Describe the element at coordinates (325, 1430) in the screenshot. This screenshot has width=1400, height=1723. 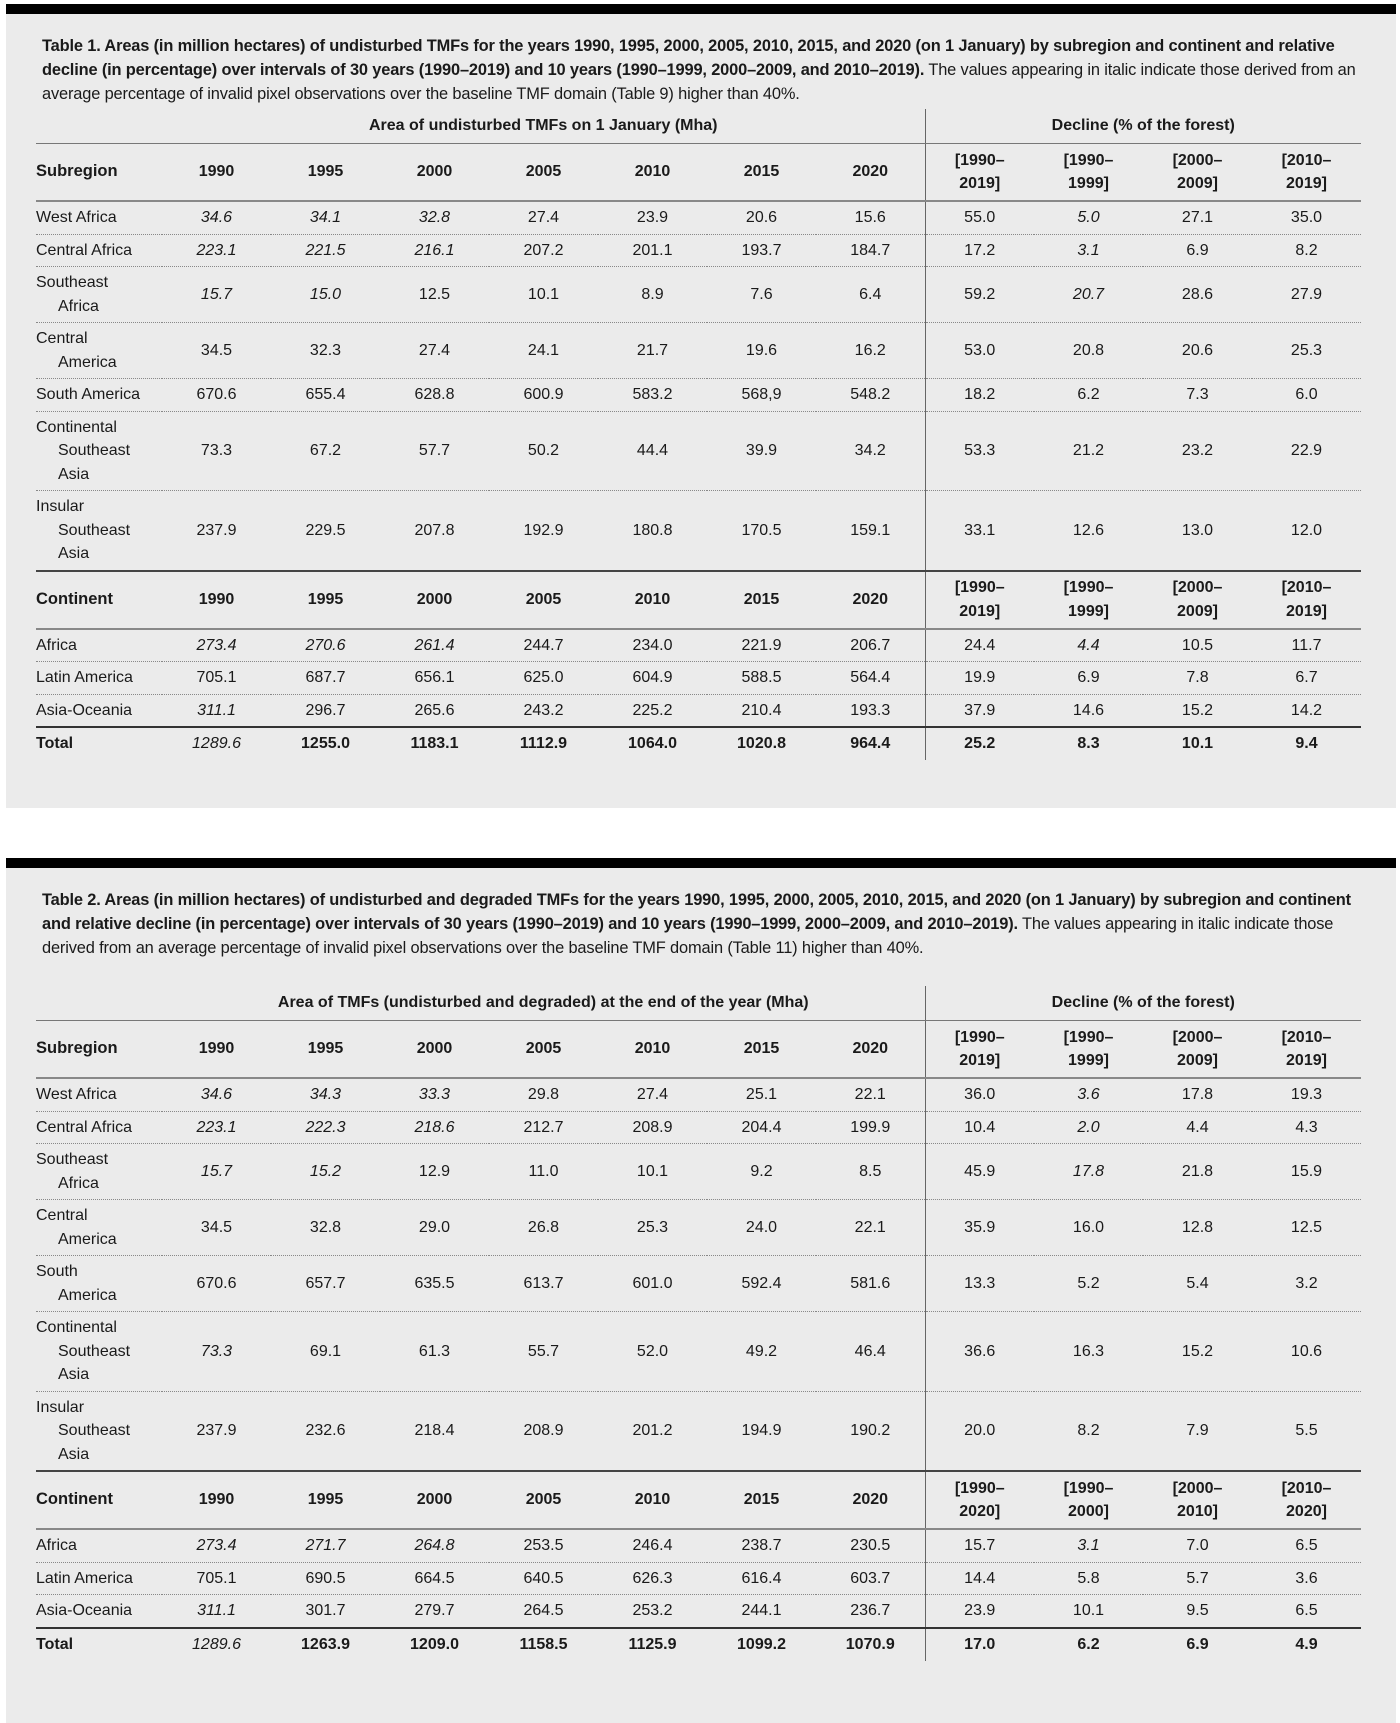
I see `value-text: 232.6` at that location.